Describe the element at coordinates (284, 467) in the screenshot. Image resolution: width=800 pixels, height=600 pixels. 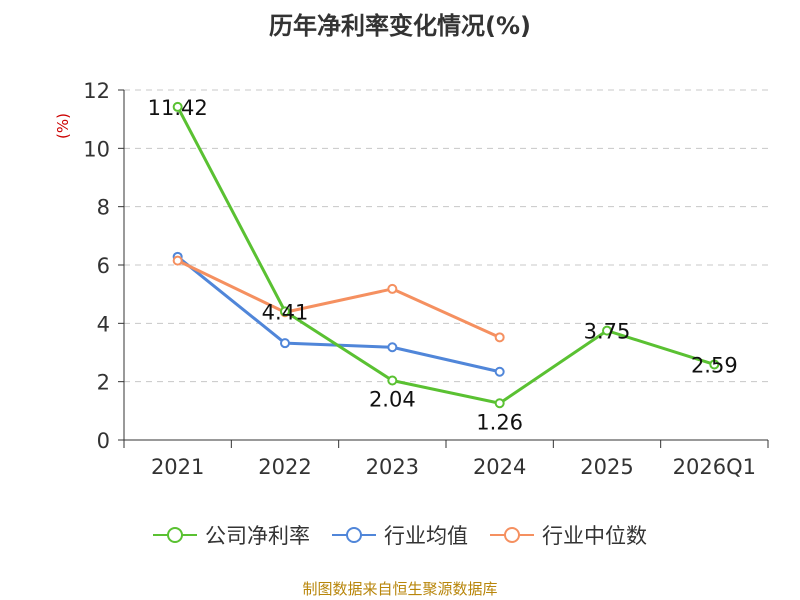
I see `x-tick-label: 2022` at that location.